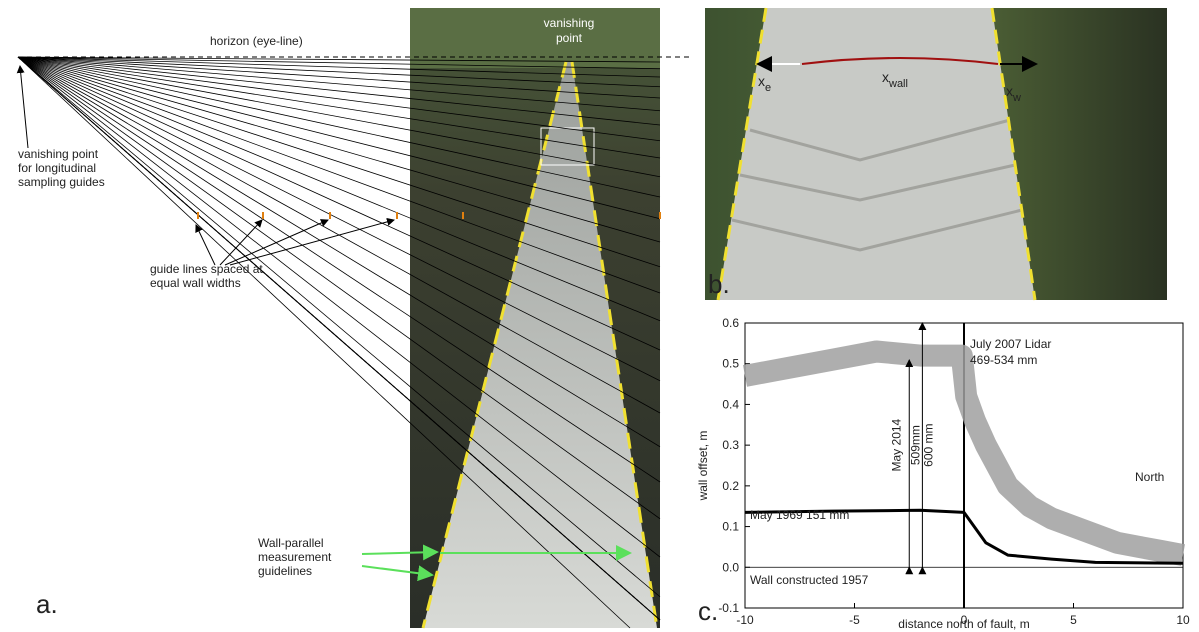 The image size is (1199, 632). Describe the element at coordinates (57, 168) in the screenshot. I see `label: for longitudinal` at that location.